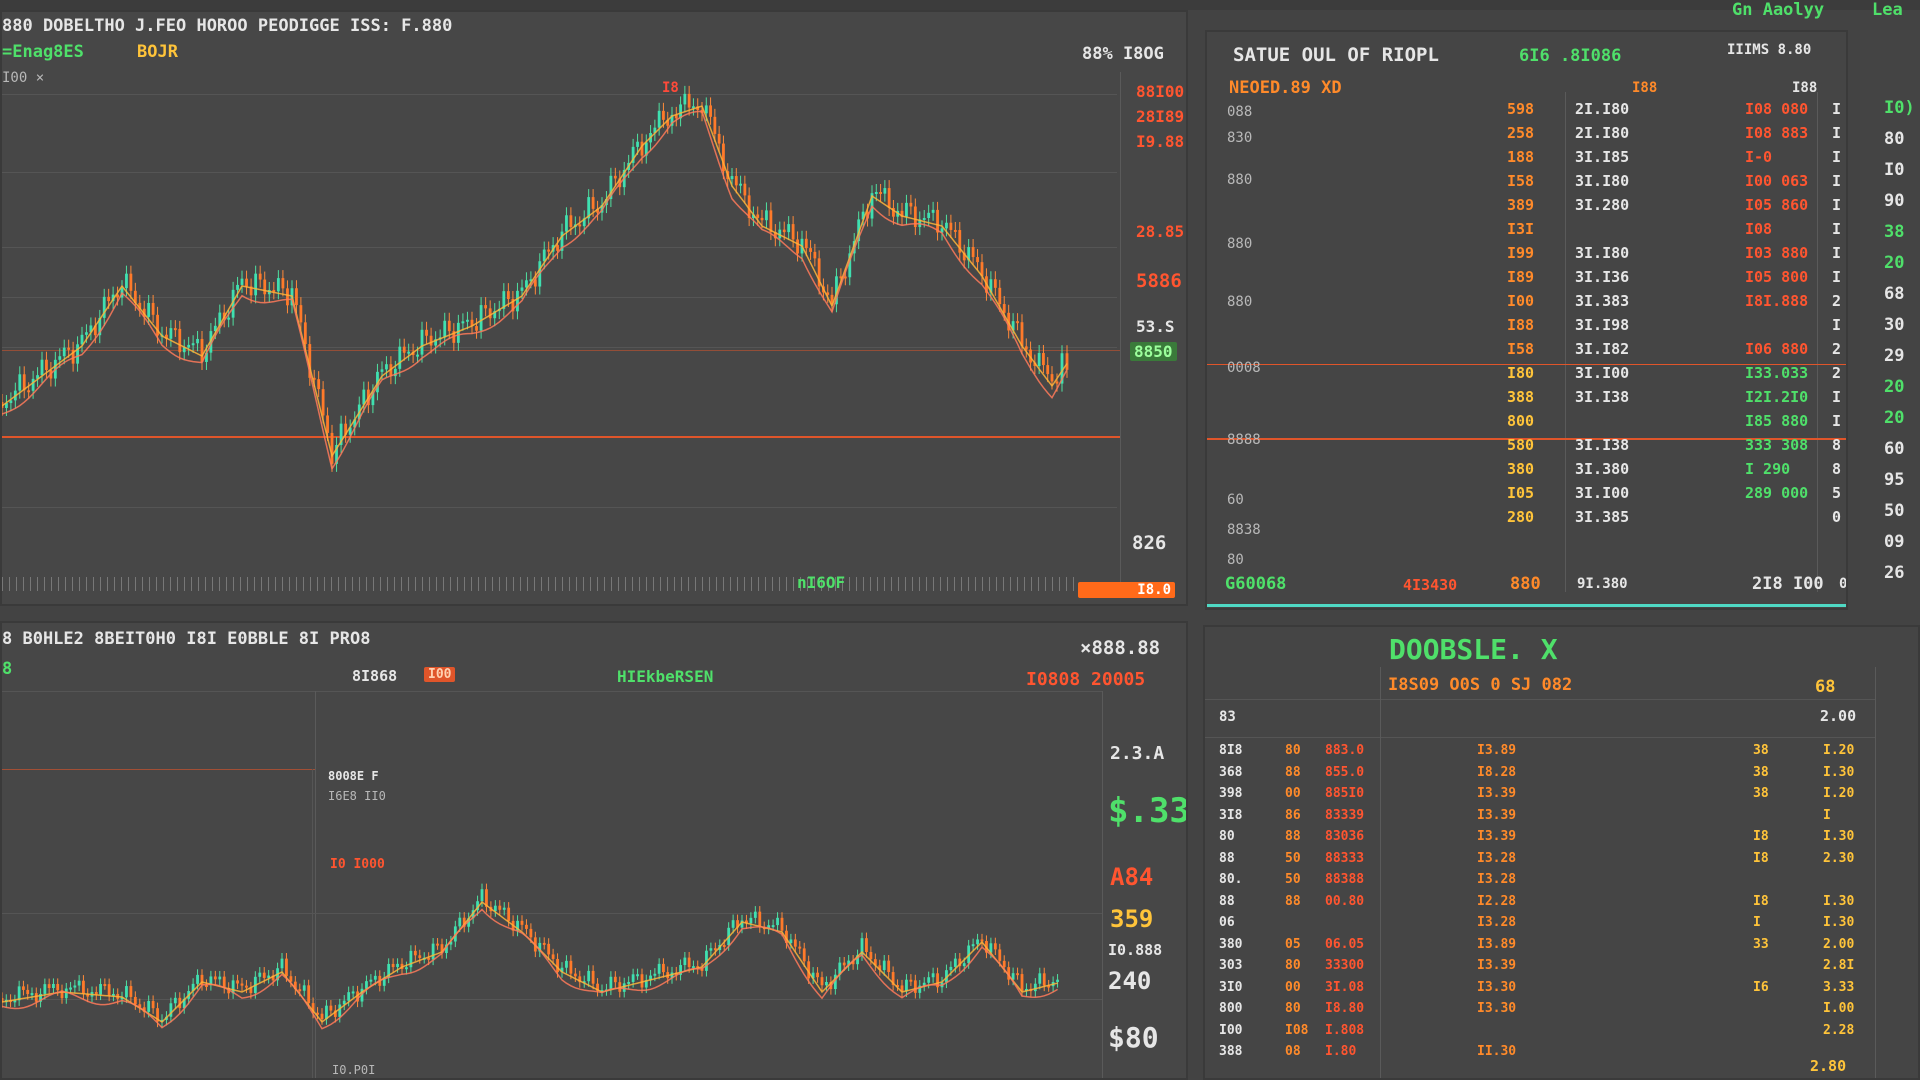  Describe the element at coordinates (1561, 991) in the screenshot. I see `trade-row: 3I0 00 3I.08 I3.30 I6 3.33` at that location.